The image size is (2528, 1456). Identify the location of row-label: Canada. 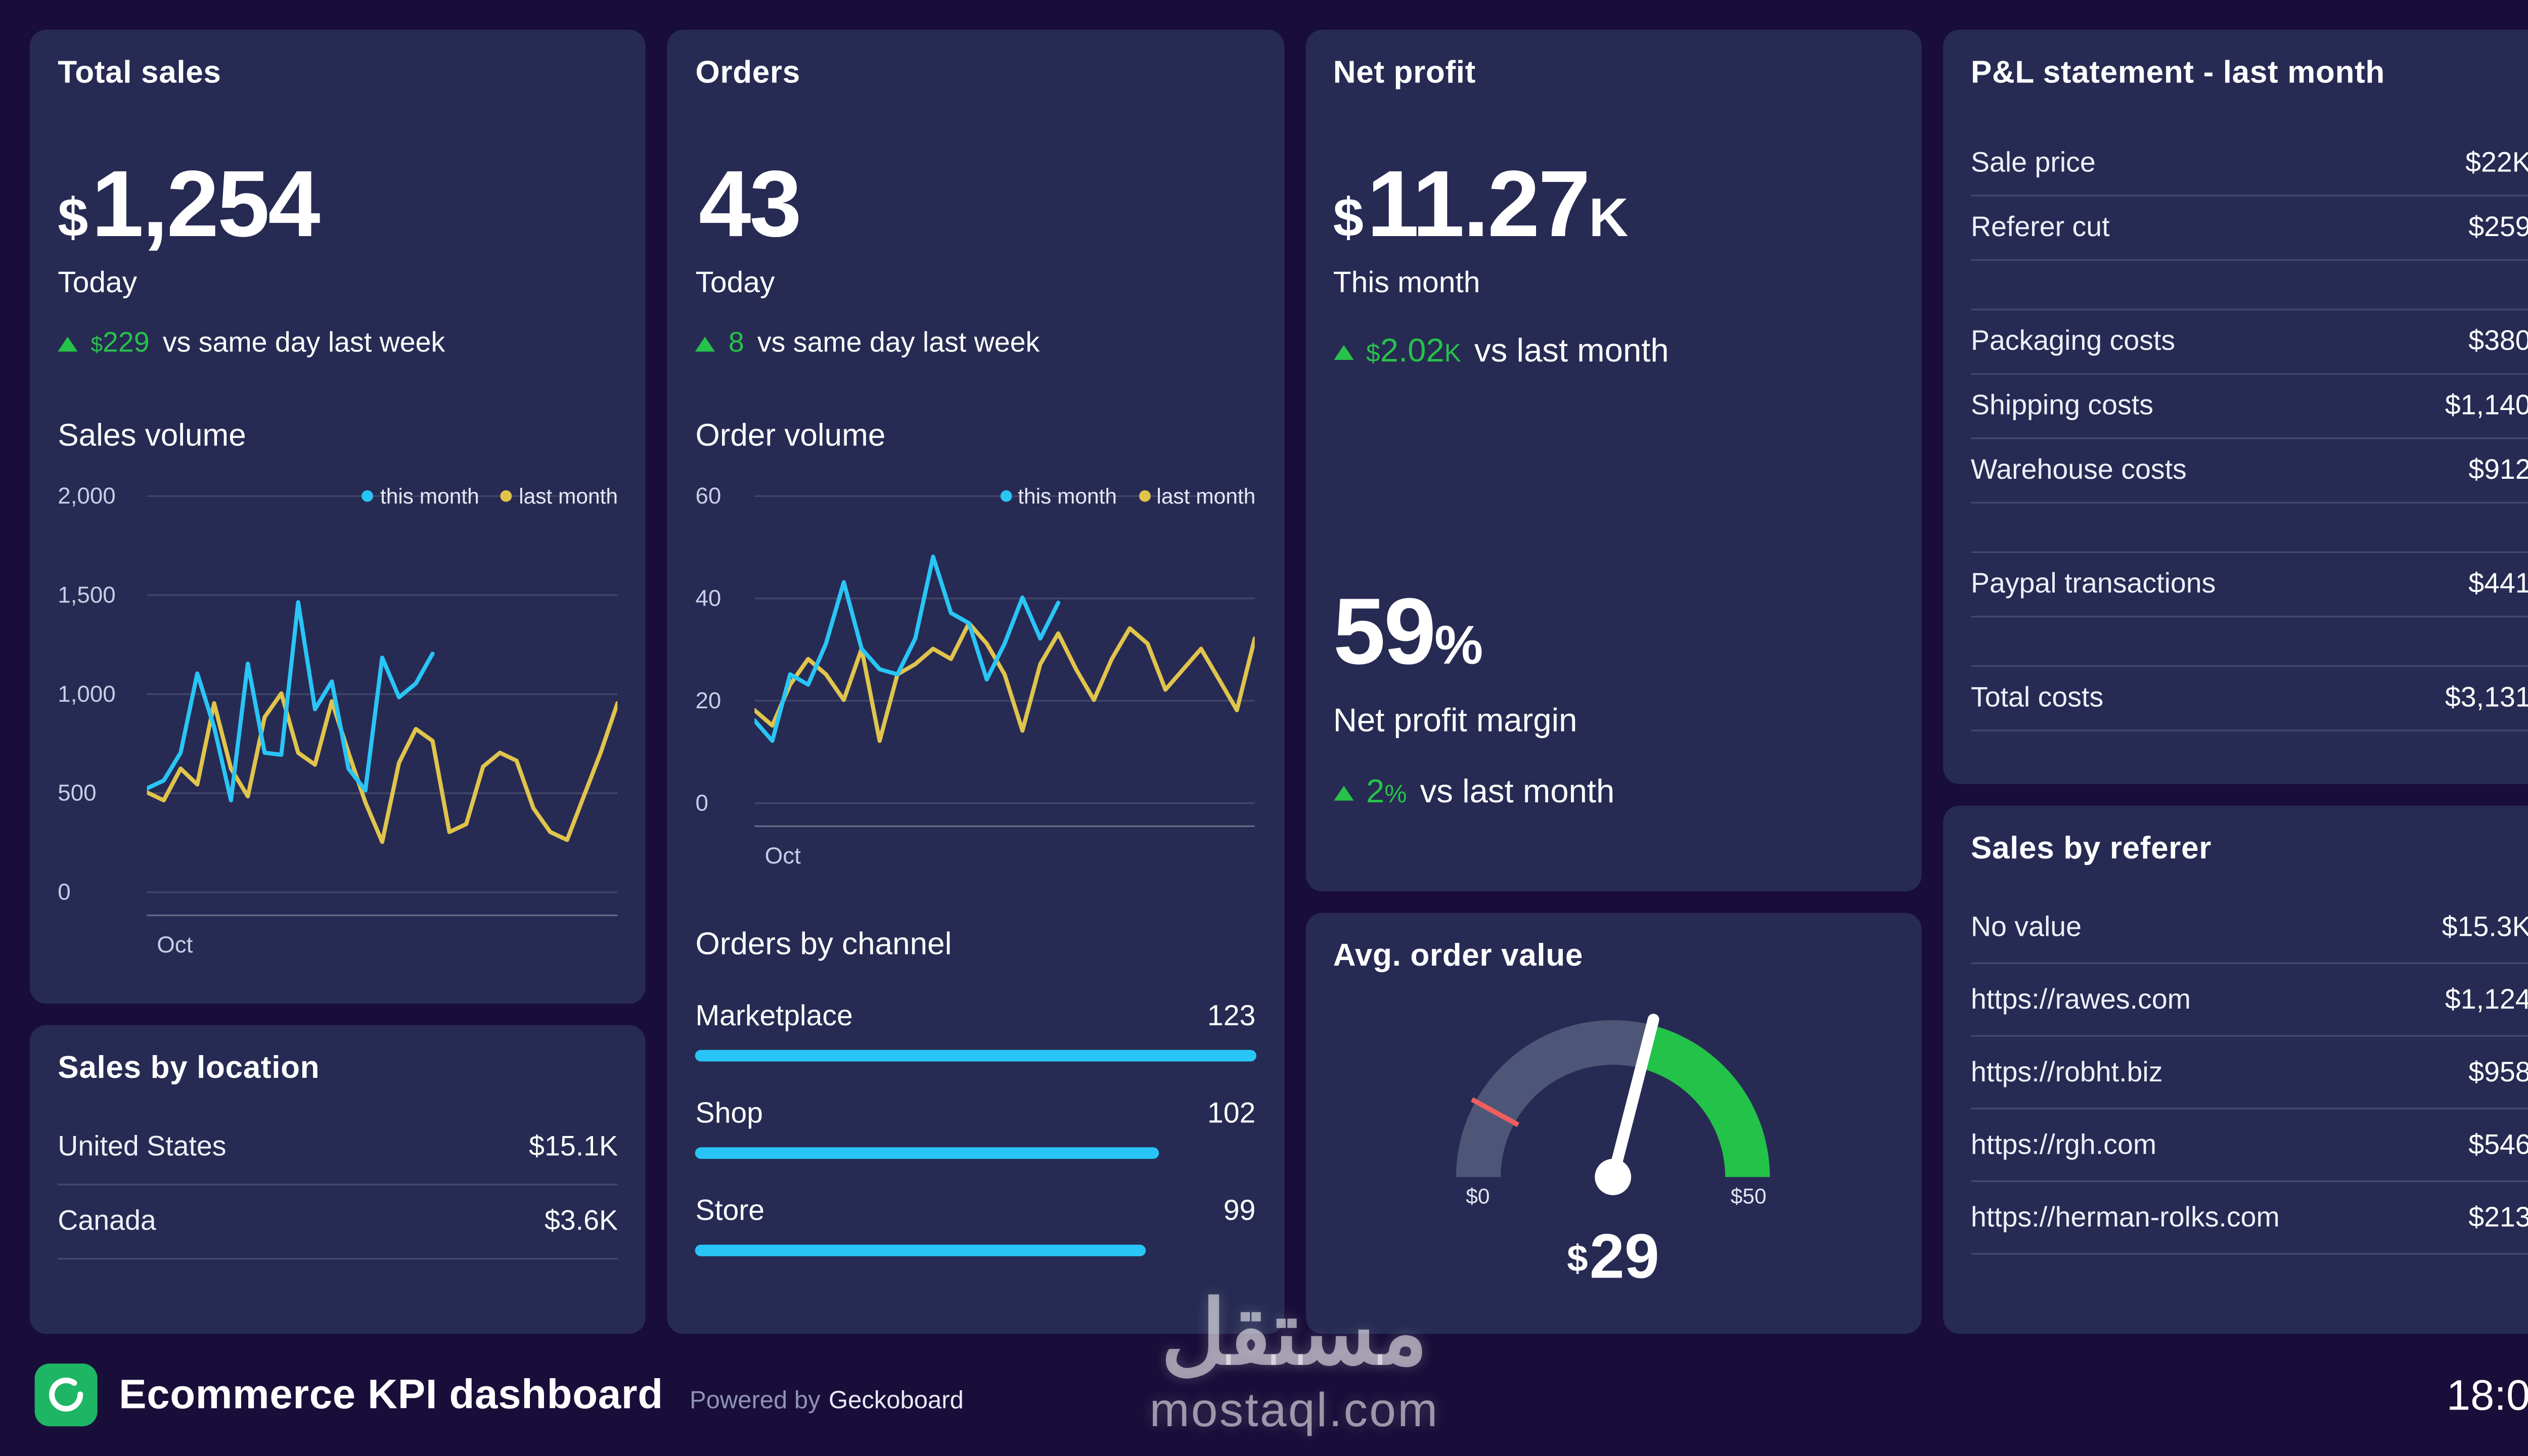
(107, 1221).